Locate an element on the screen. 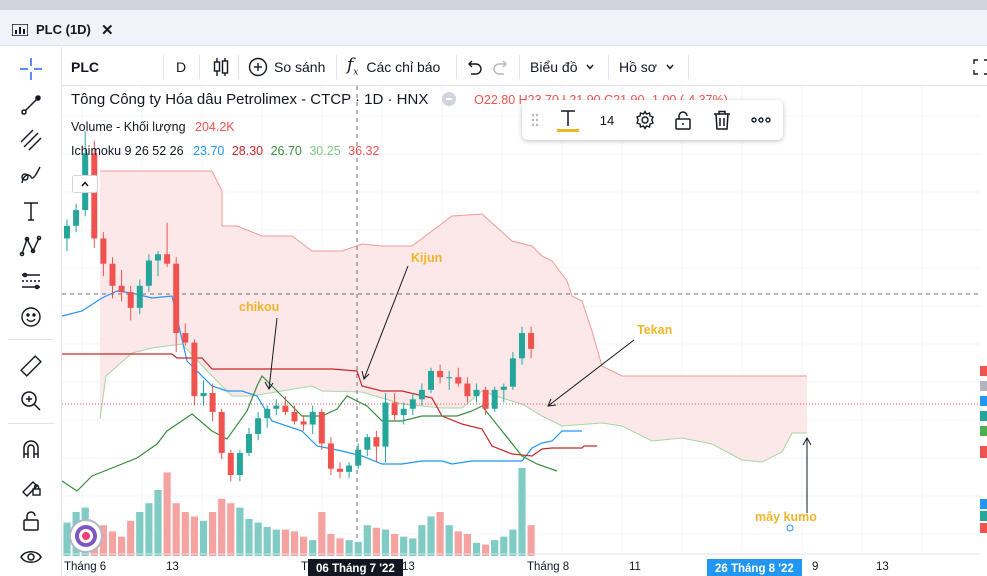  symbol-search: PLC is located at coordinates (85, 66).